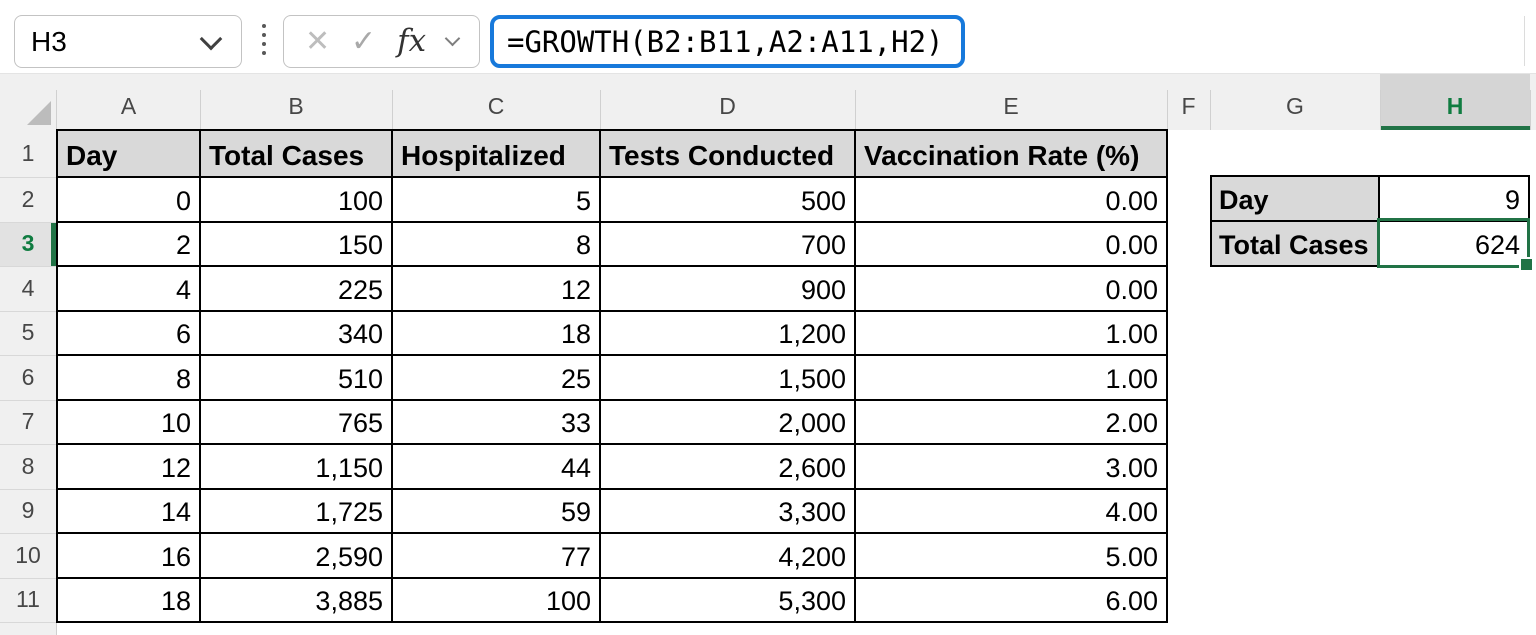  I want to click on table-row: 18 3,885 100 5,300 6.00, so click(612, 599).